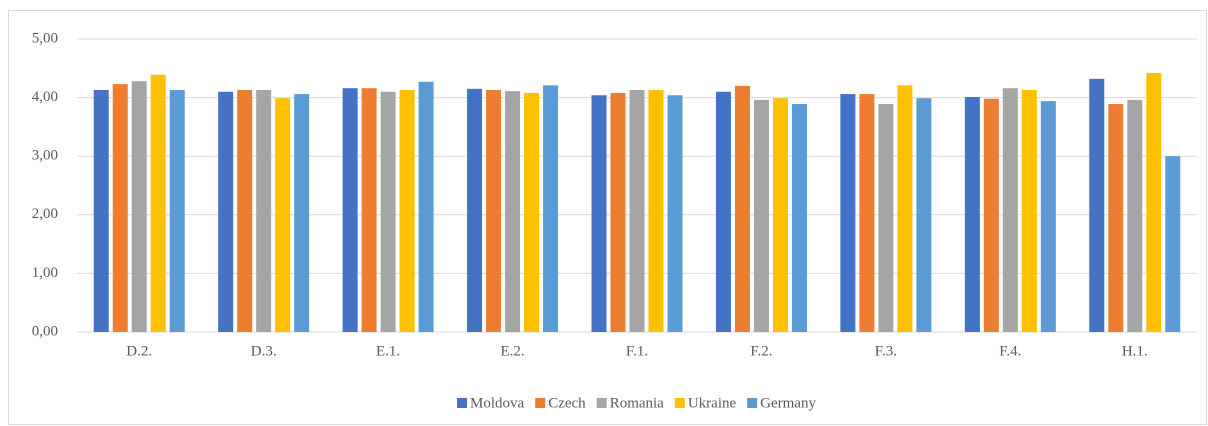 The width and height of the screenshot is (1208, 426). What do you see at coordinates (637, 351) in the screenshot?
I see `x-tick-label: F.1.` at bounding box center [637, 351].